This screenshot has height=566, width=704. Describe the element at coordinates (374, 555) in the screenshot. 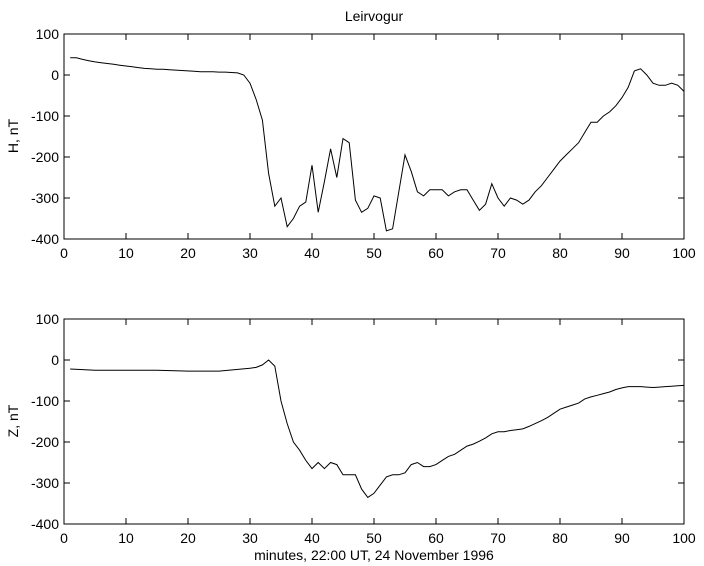

I see `x-axis-label: minutes, 22:00 UT, 24 November 1996` at that location.